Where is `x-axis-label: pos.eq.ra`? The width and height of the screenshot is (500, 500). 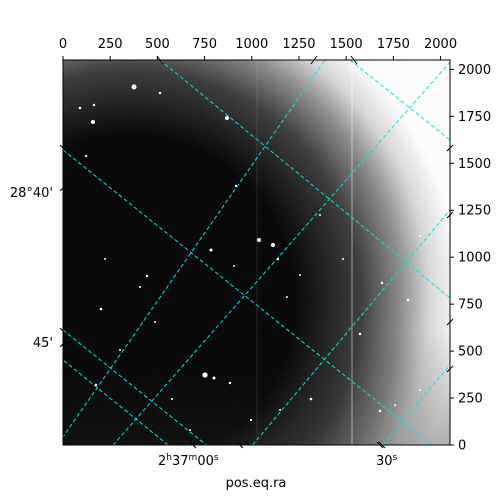 x-axis-label: pos.eq.ra is located at coordinates (256, 483).